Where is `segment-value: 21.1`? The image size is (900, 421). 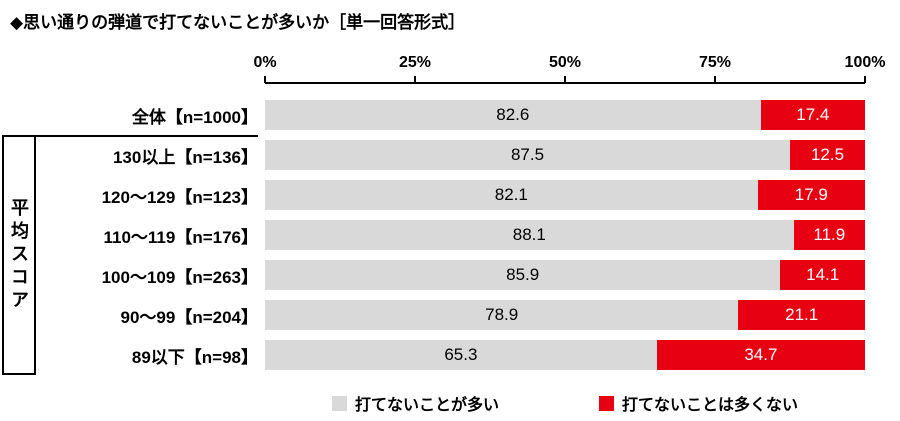 segment-value: 21.1 is located at coordinates (802, 314).